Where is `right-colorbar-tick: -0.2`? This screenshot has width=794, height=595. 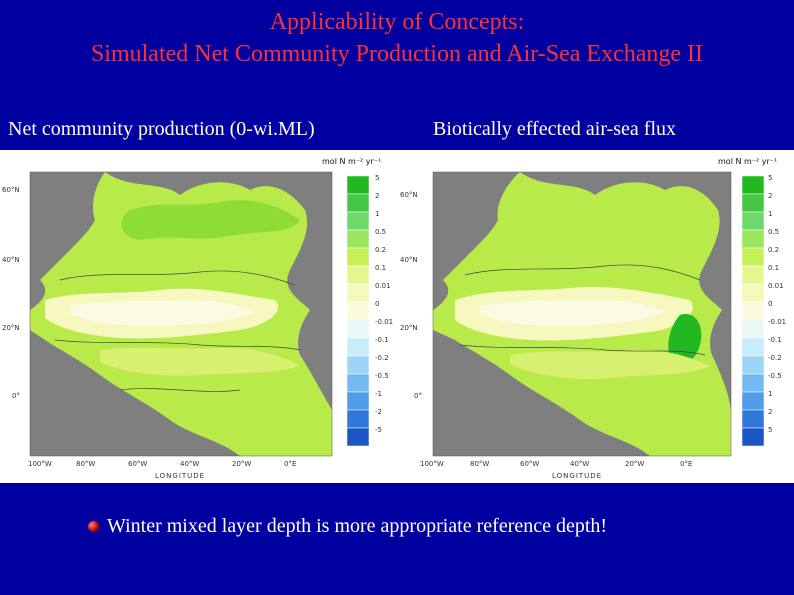 right-colorbar-tick: -0.2 is located at coordinates (775, 358).